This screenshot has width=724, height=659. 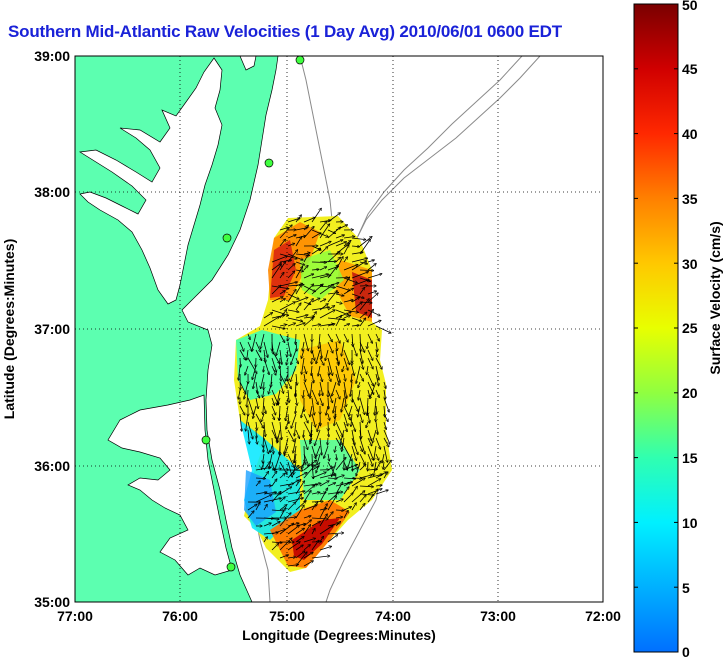 I want to click on x-tick-label: 76:00, so click(x=180, y=616).